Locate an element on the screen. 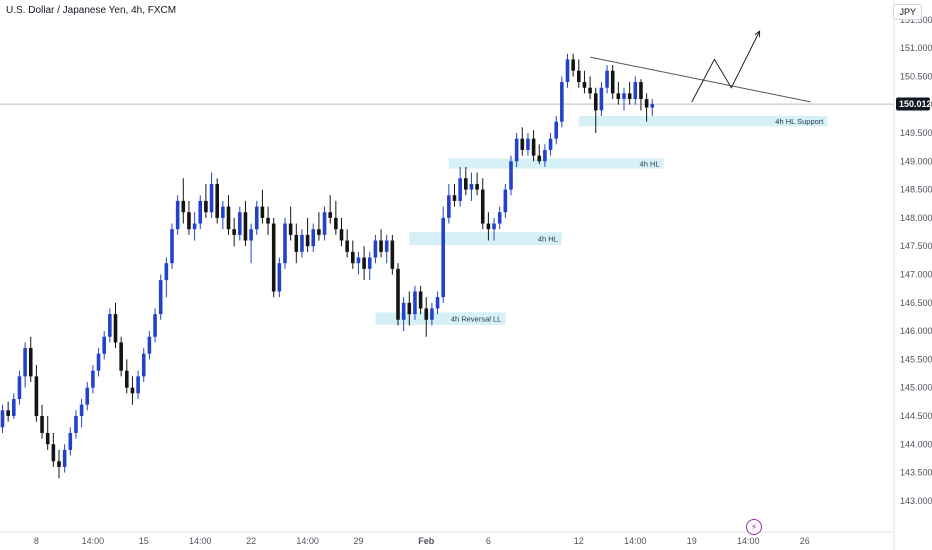  y-tick-label: 146.500 is located at coordinates (916, 303).